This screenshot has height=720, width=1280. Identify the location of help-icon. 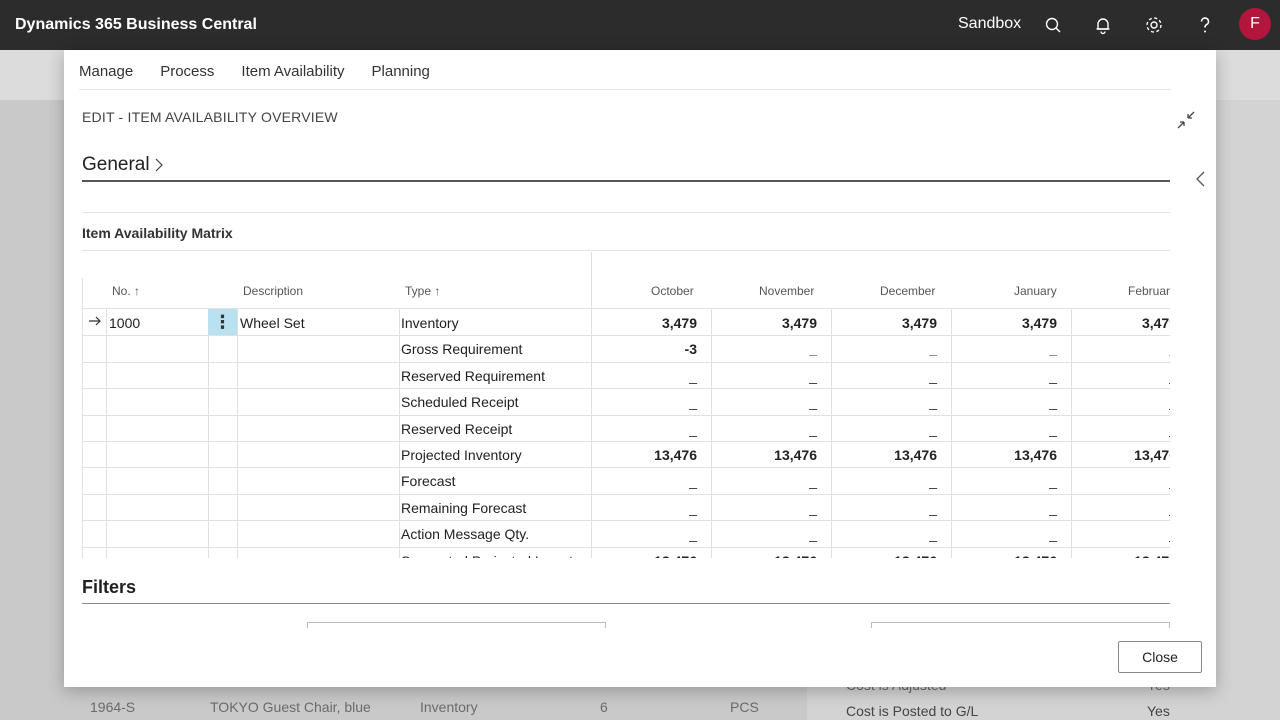
(1205, 25).